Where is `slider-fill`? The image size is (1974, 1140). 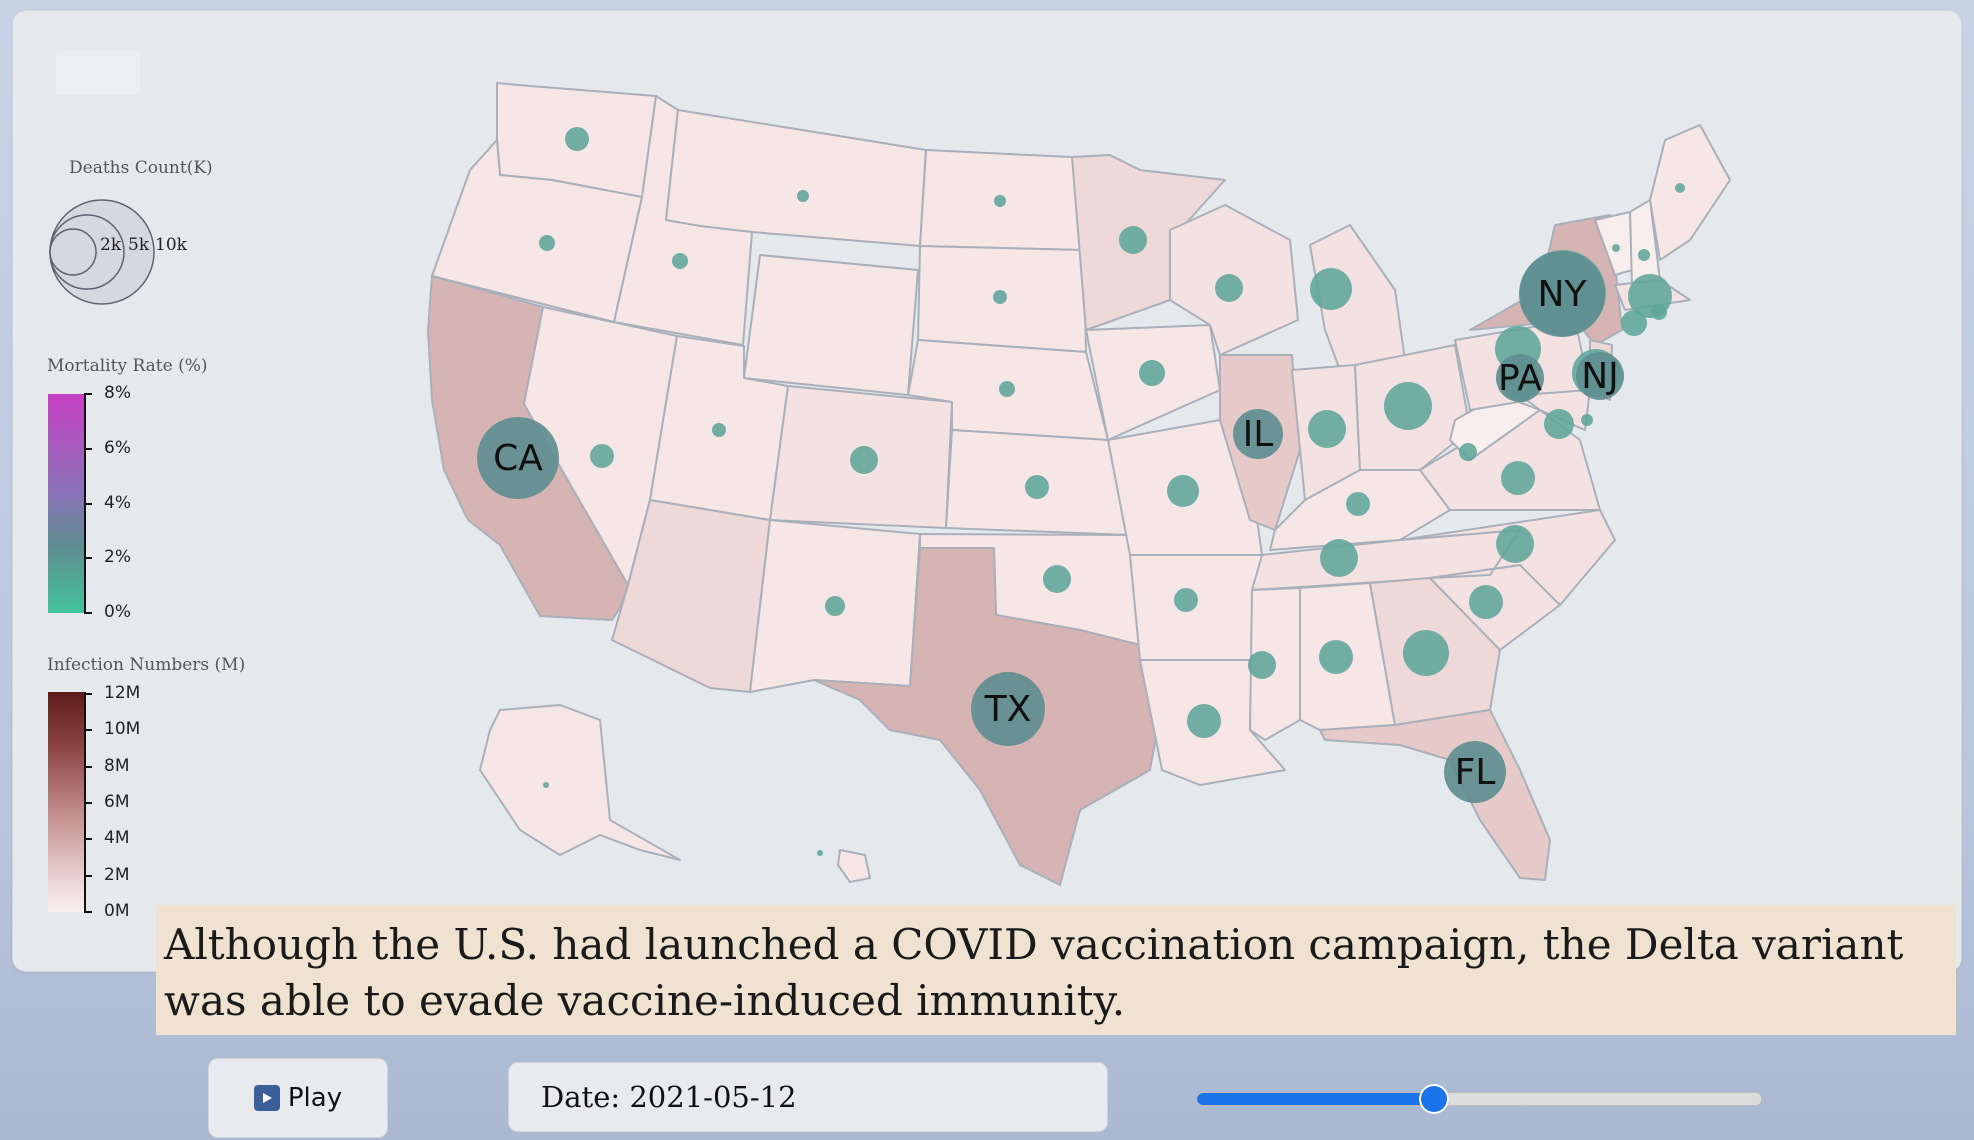
slider-fill is located at coordinates (1315, 1099).